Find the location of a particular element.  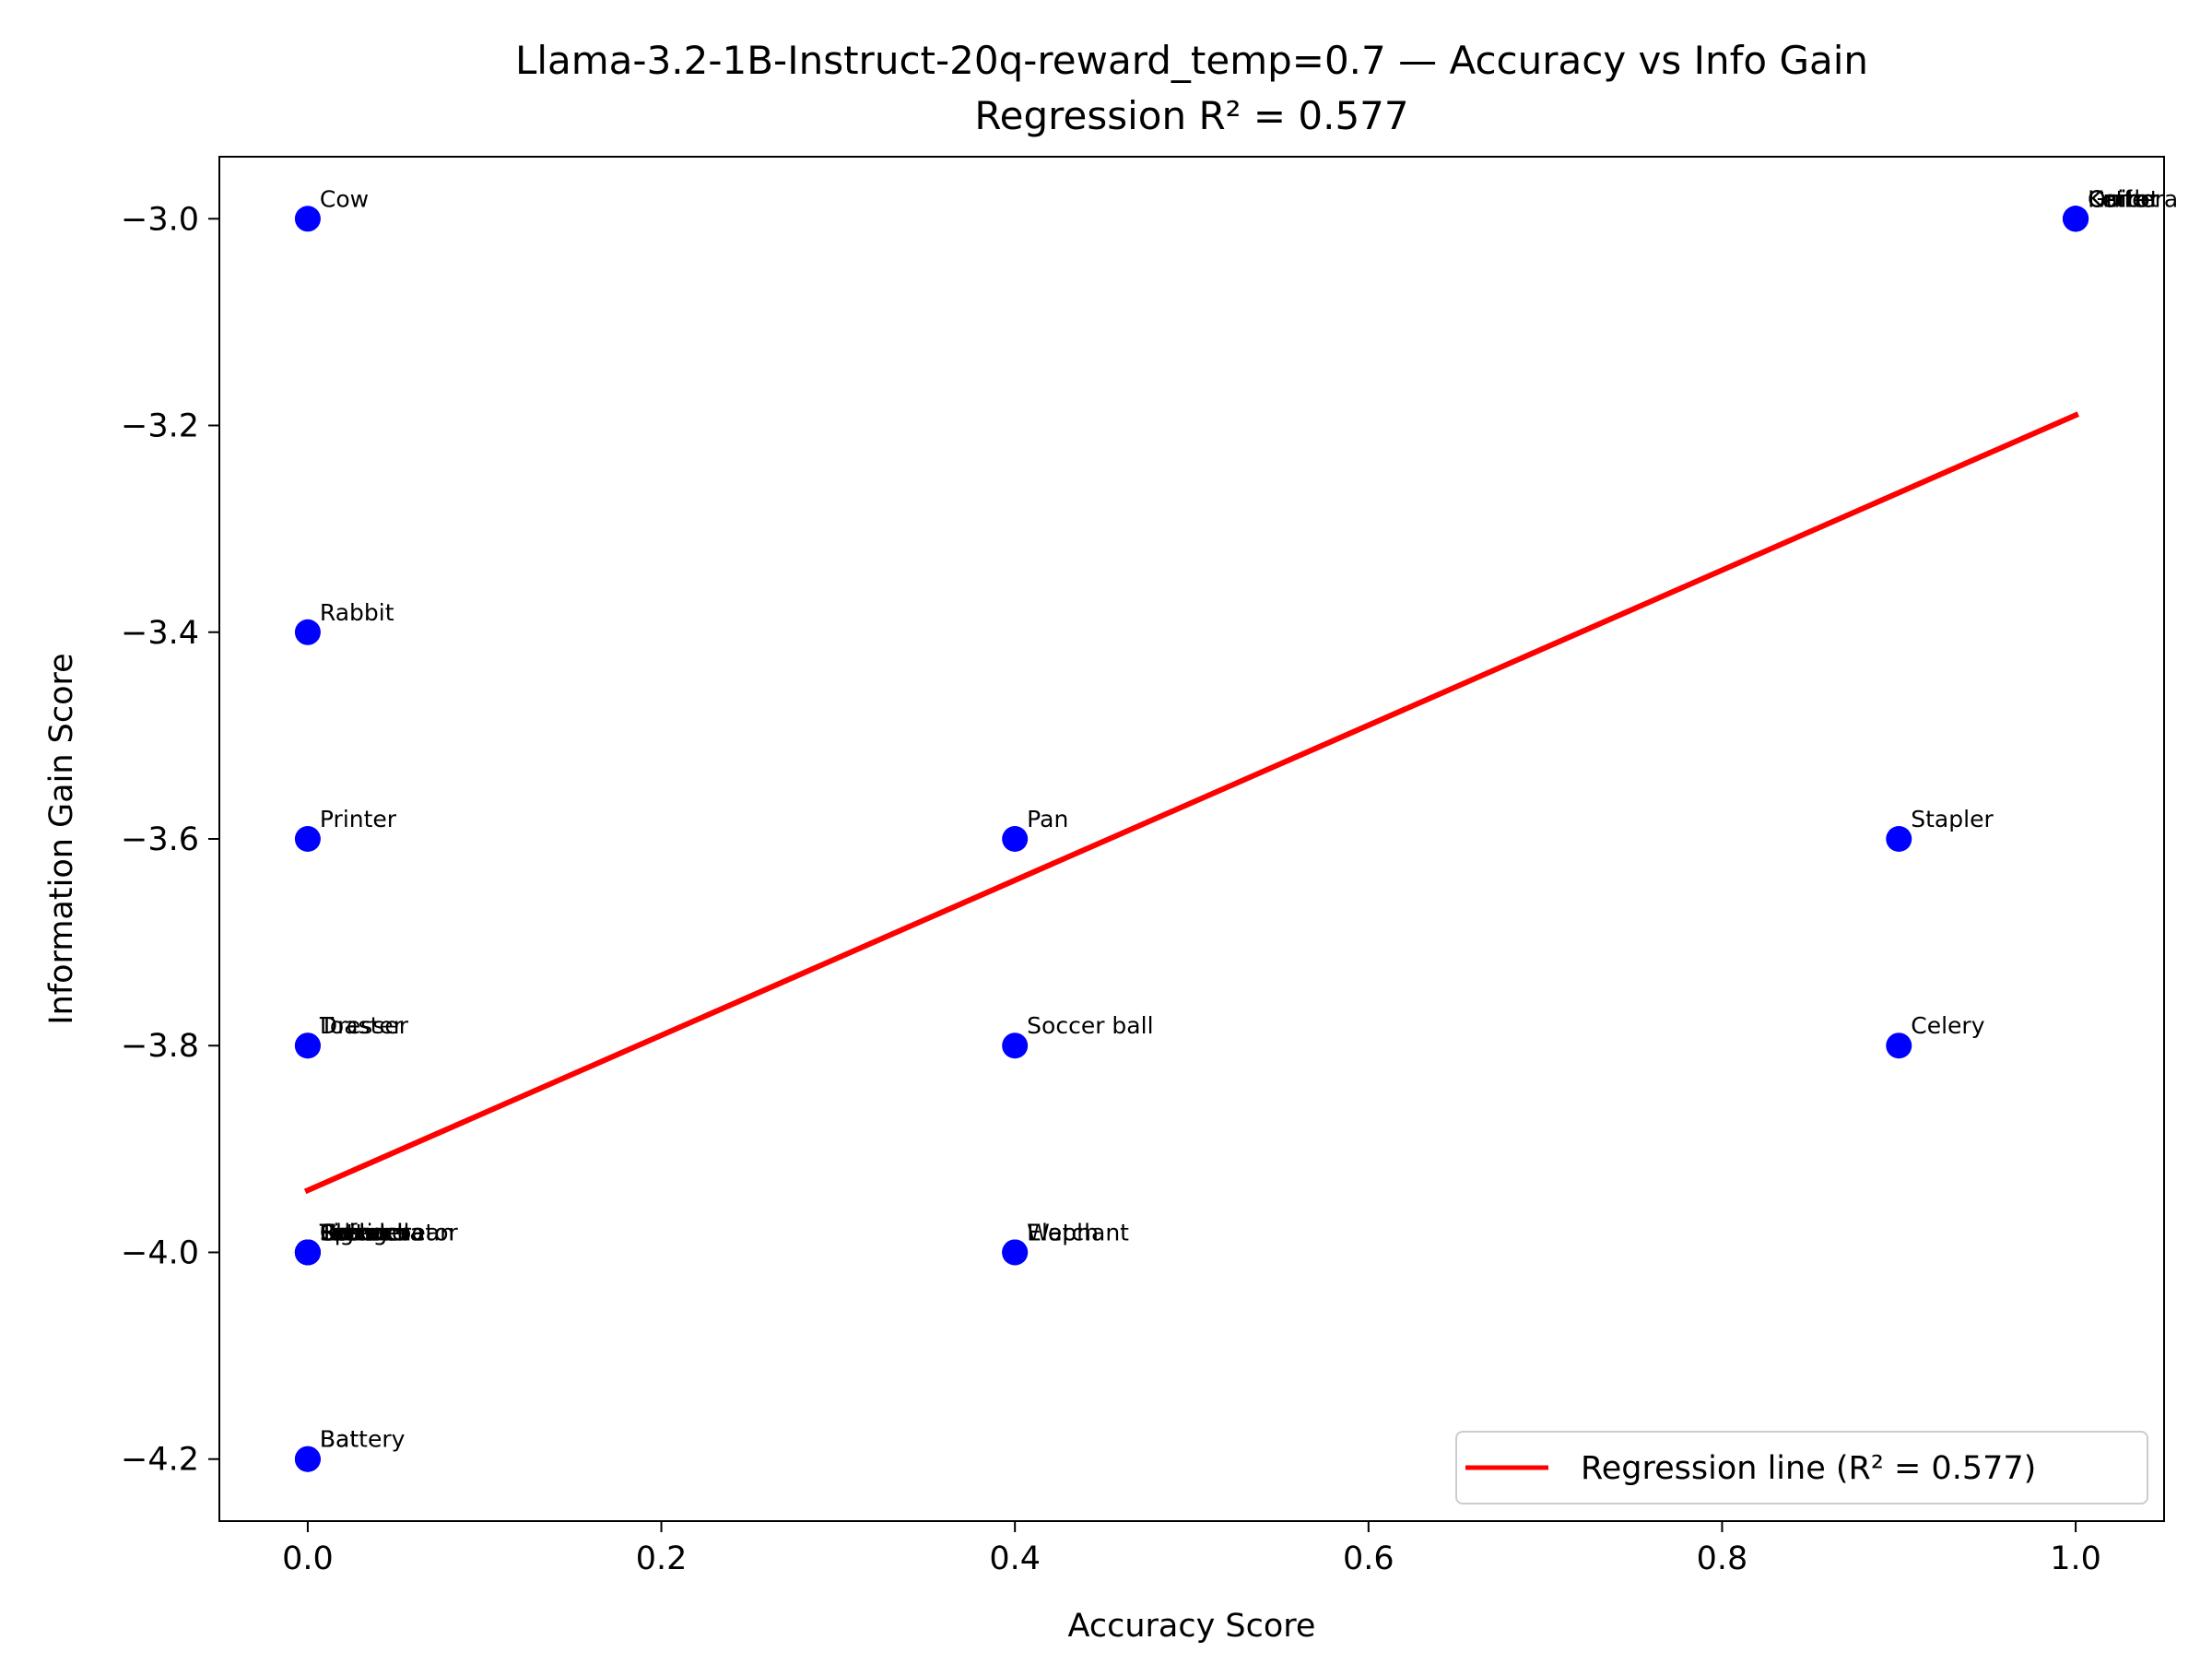

point-label: Umbrella is located at coordinates (372, 1232).